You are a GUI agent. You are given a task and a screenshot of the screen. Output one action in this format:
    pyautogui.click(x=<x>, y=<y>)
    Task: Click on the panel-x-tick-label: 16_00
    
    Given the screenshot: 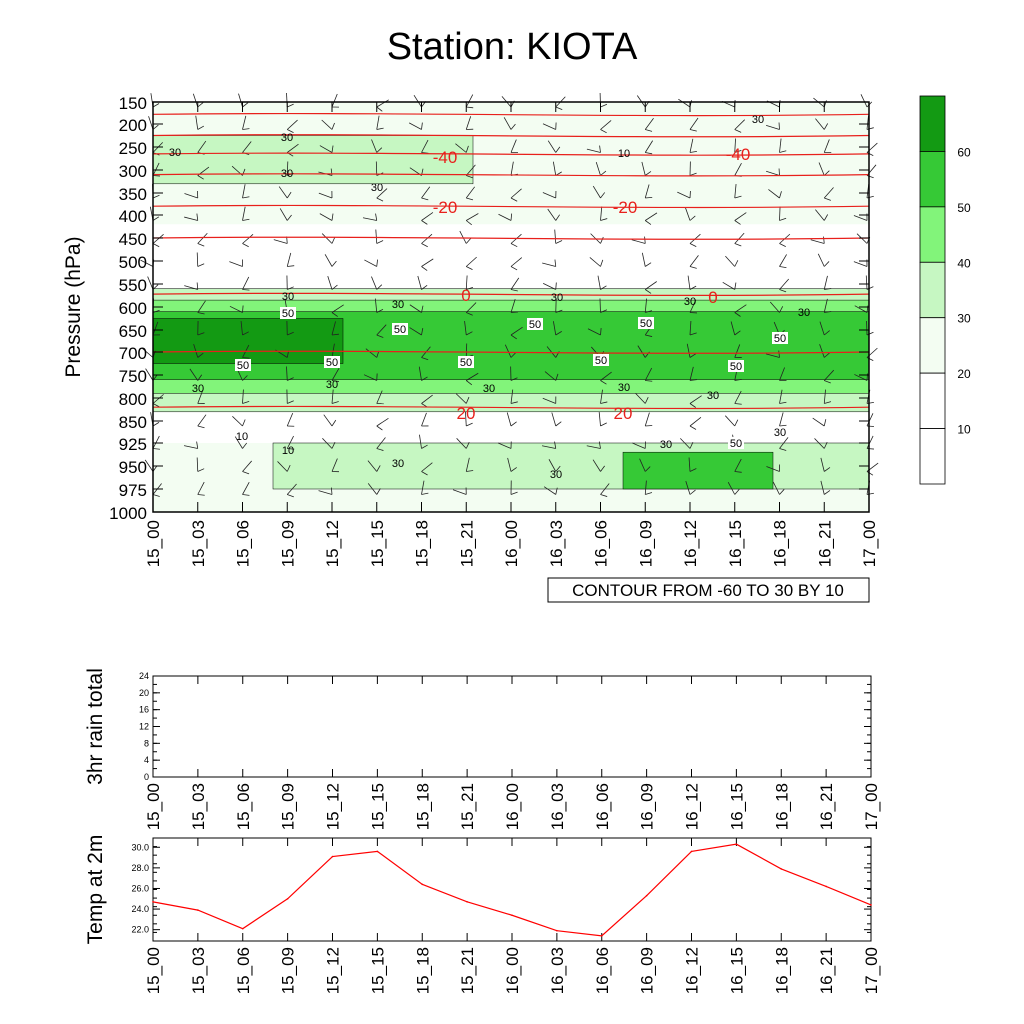 What is the action you would take?
    pyautogui.click(x=512, y=970)
    